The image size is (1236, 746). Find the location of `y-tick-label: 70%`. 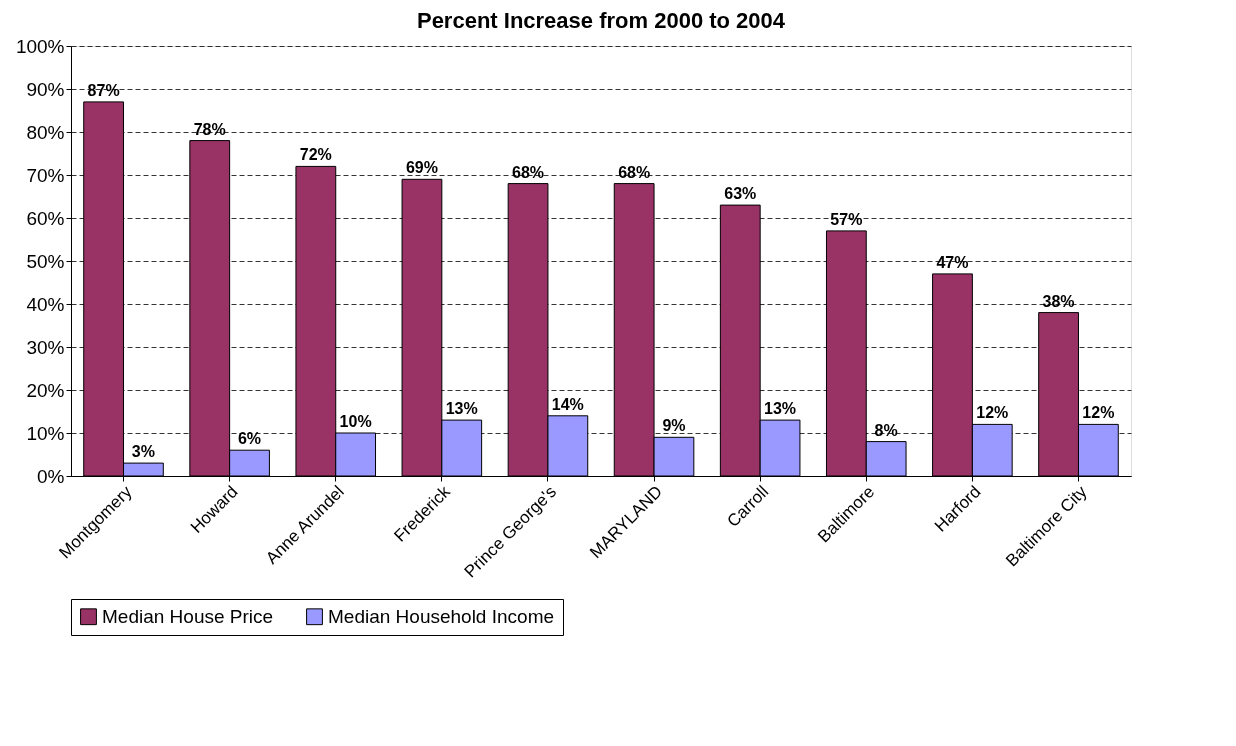

y-tick-label: 70% is located at coordinates (45, 175).